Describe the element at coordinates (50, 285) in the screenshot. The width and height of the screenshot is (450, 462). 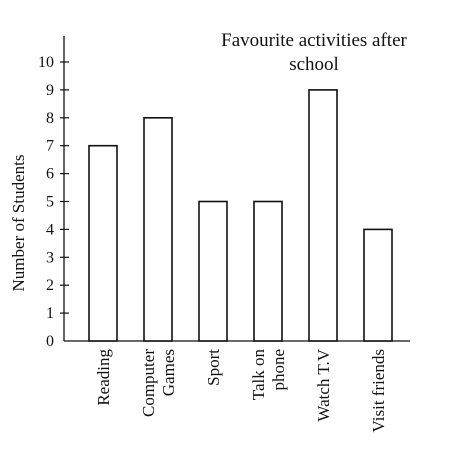
I see `y-tick-label: 2` at that location.